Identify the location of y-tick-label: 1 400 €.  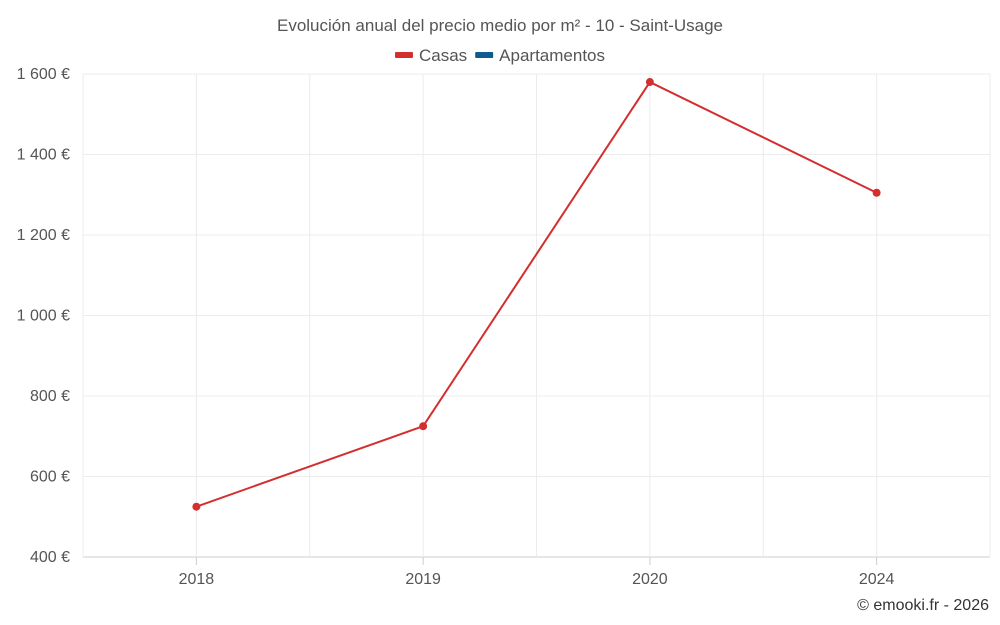
(43, 155).